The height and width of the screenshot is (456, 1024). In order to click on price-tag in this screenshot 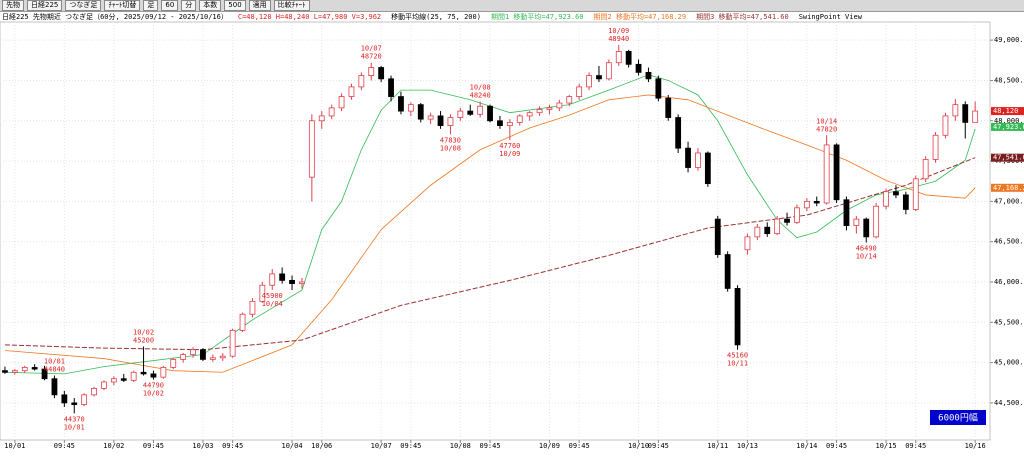, I will do `click(1007, 111)`.